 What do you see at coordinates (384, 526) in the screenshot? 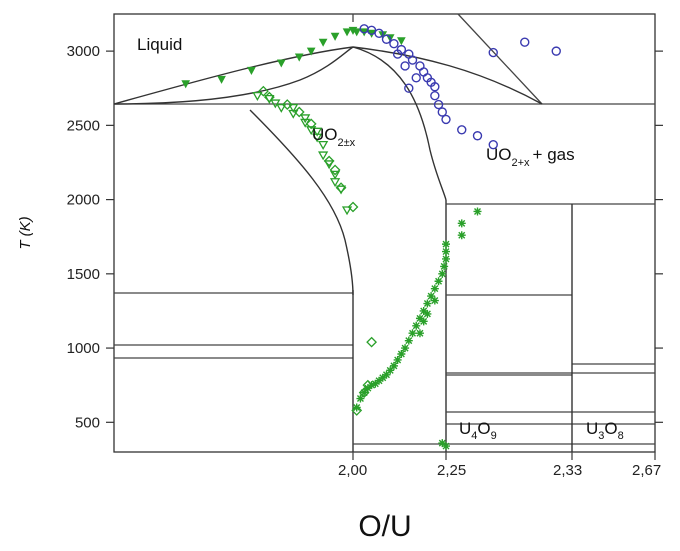
I see `x-axis-label: O/U` at bounding box center [384, 526].